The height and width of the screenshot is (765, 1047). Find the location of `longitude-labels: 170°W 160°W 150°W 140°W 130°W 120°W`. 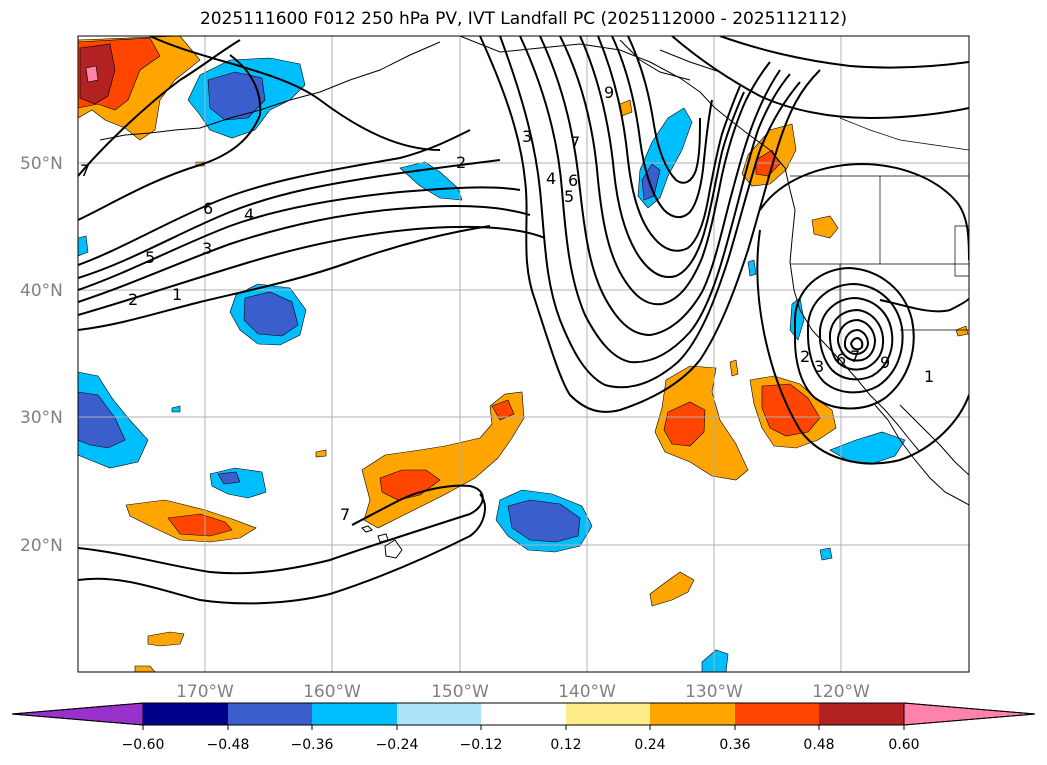

longitude-labels: 170°W 160°W 150°W 140°W 130°W 120°W is located at coordinates (523, 692).